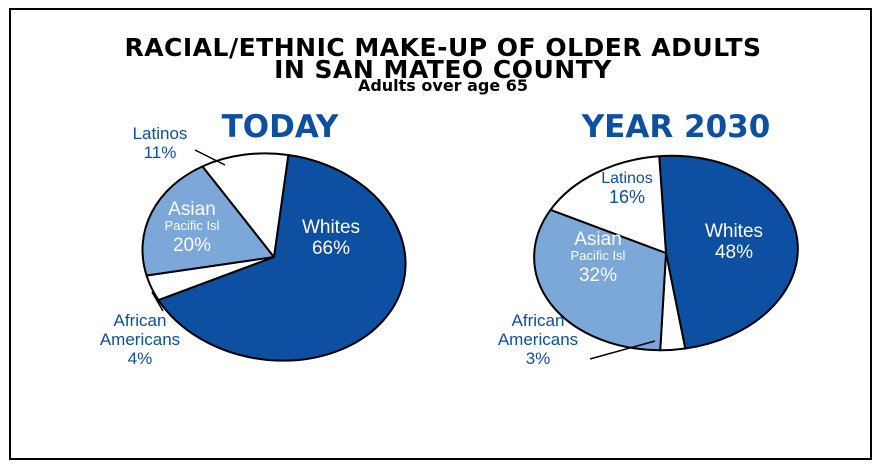 The width and height of the screenshot is (886, 466). Describe the element at coordinates (676, 127) in the screenshot. I see `pie-title: YEAR 2030` at that location.